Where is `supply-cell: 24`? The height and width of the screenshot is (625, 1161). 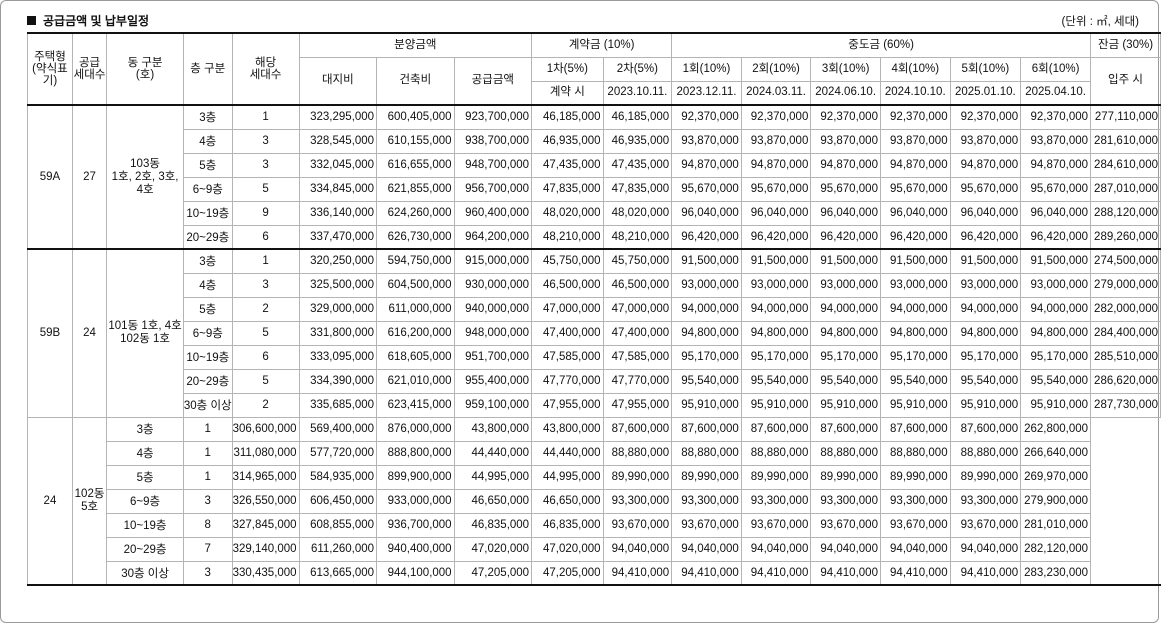 supply-cell: 24 is located at coordinates (89, 333).